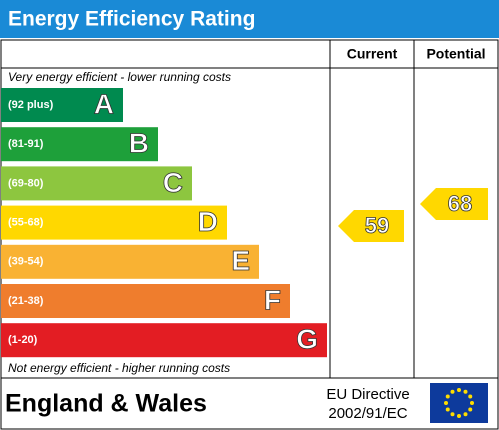 The image size is (499, 430). I want to click on title: Energy Efficiency Rating, so click(131, 19).